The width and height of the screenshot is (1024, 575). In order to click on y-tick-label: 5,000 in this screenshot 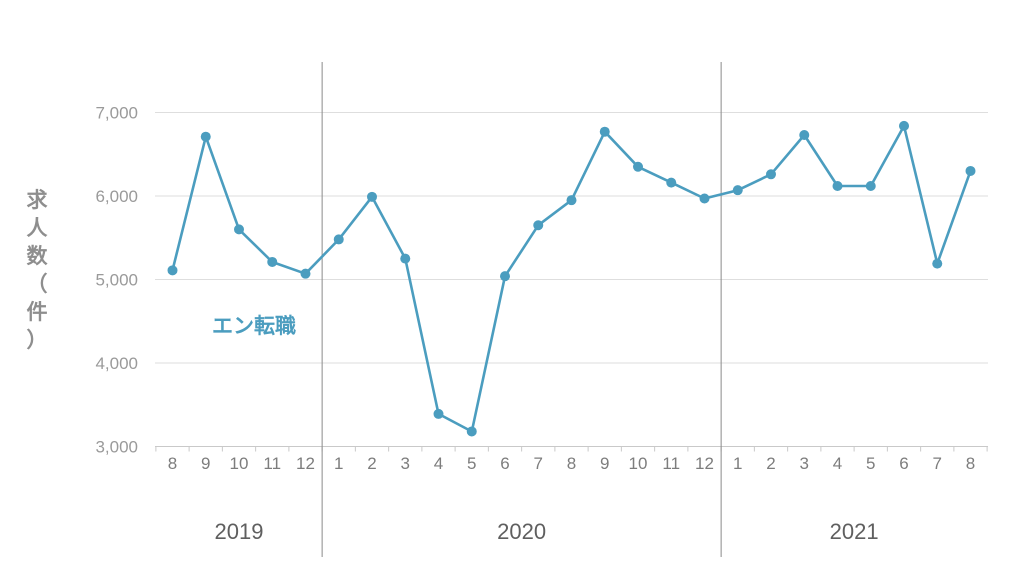, I will do `click(116, 280)`.